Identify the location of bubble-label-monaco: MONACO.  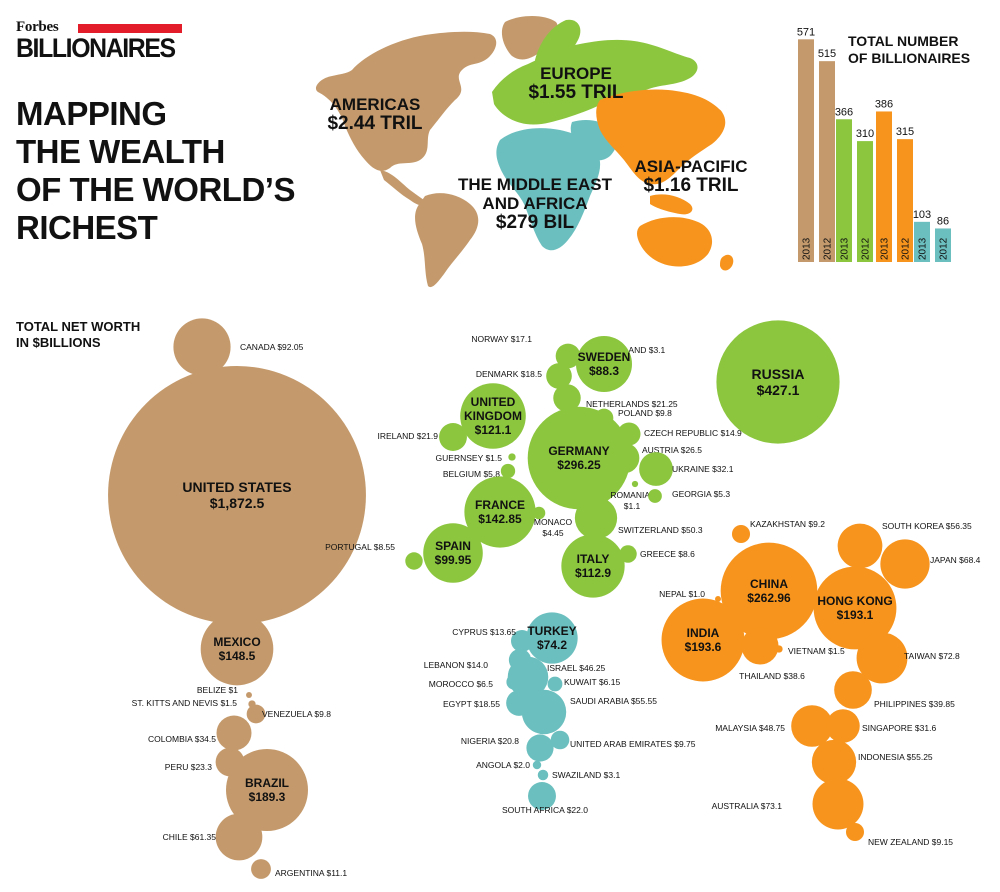
(553, 522).